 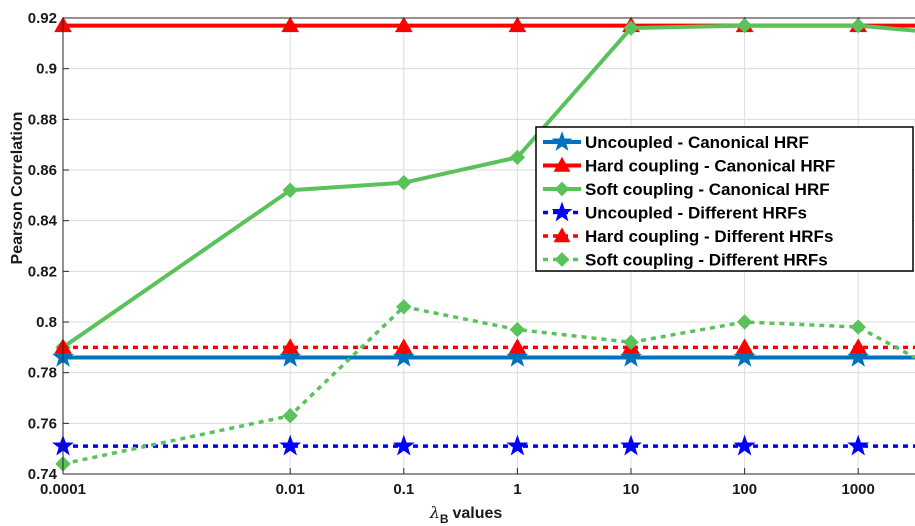 I want to click on legend-label: Hard coupling - Different HRFs, so click(x=709, y=236).